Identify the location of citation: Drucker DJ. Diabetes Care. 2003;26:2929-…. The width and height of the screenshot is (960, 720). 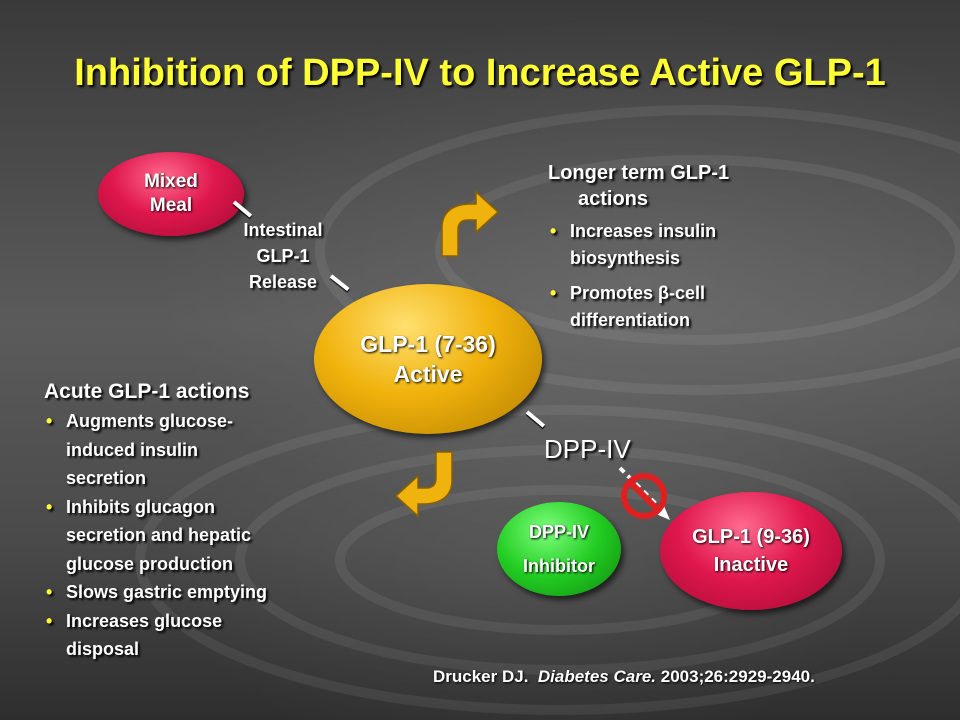
(624, 677).